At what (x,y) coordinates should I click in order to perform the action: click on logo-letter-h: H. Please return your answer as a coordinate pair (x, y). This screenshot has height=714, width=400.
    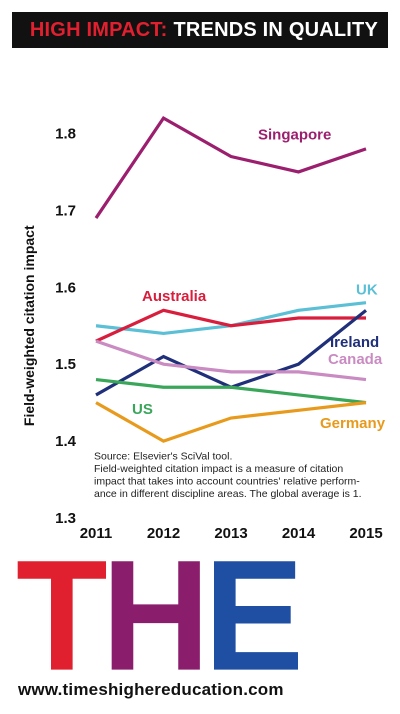
    Looking at the image, I should click on (155, 615).